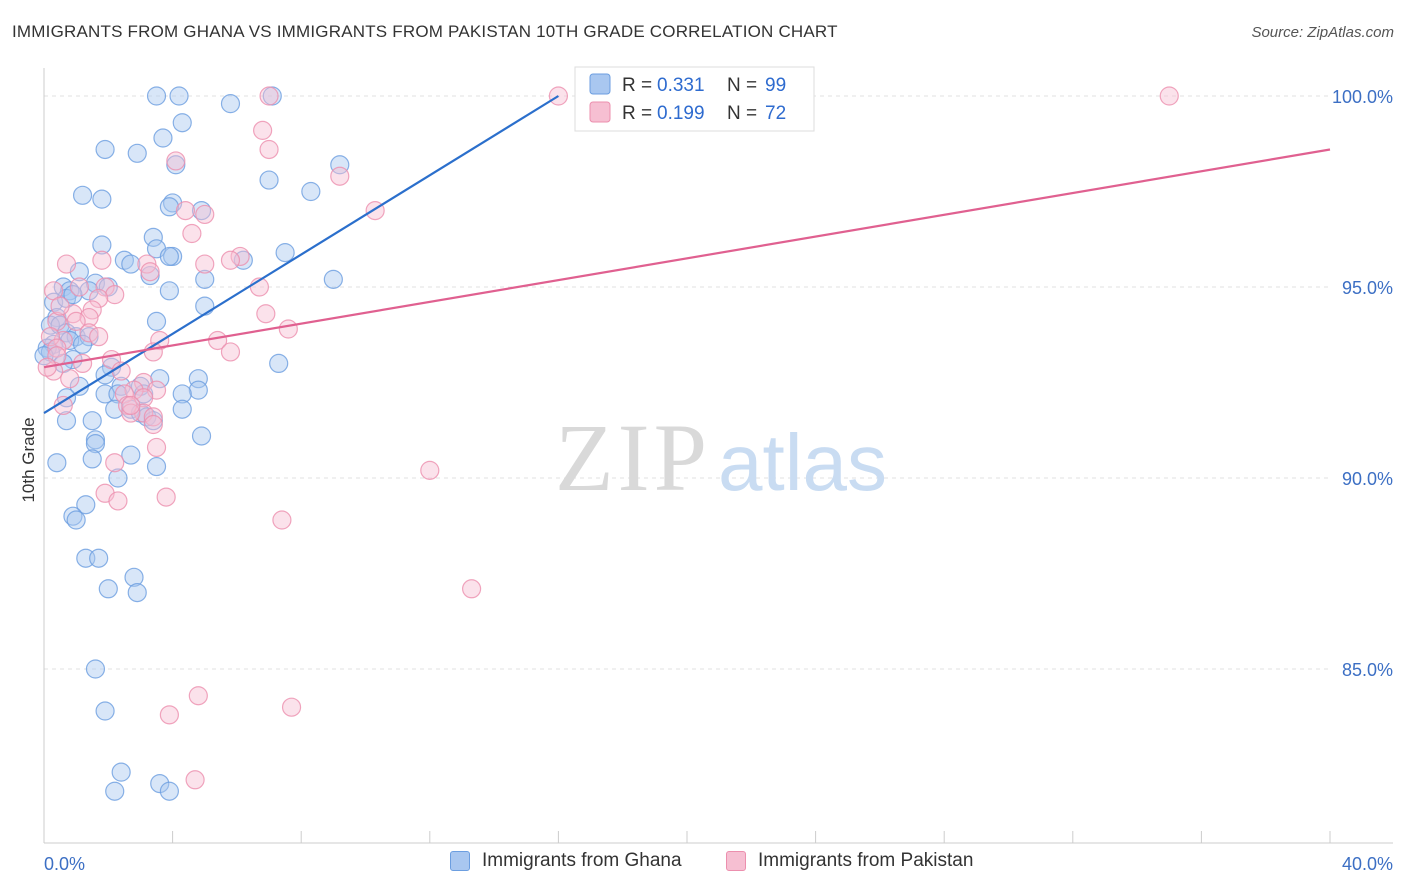 This screenshot has height=892, width=1406. I want to click on legend-n-value-1: 72, so click(775, 113).